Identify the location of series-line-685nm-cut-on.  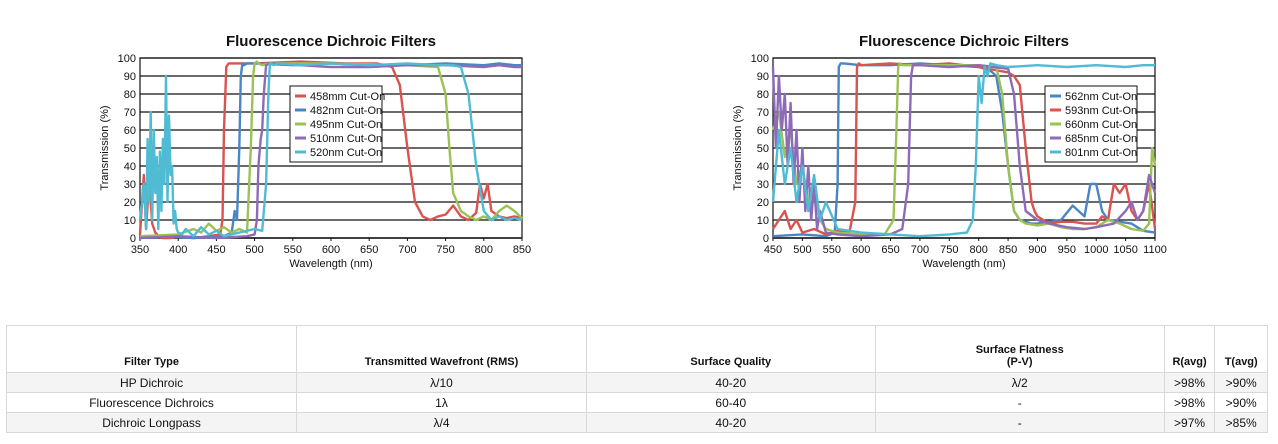
(964, 151).